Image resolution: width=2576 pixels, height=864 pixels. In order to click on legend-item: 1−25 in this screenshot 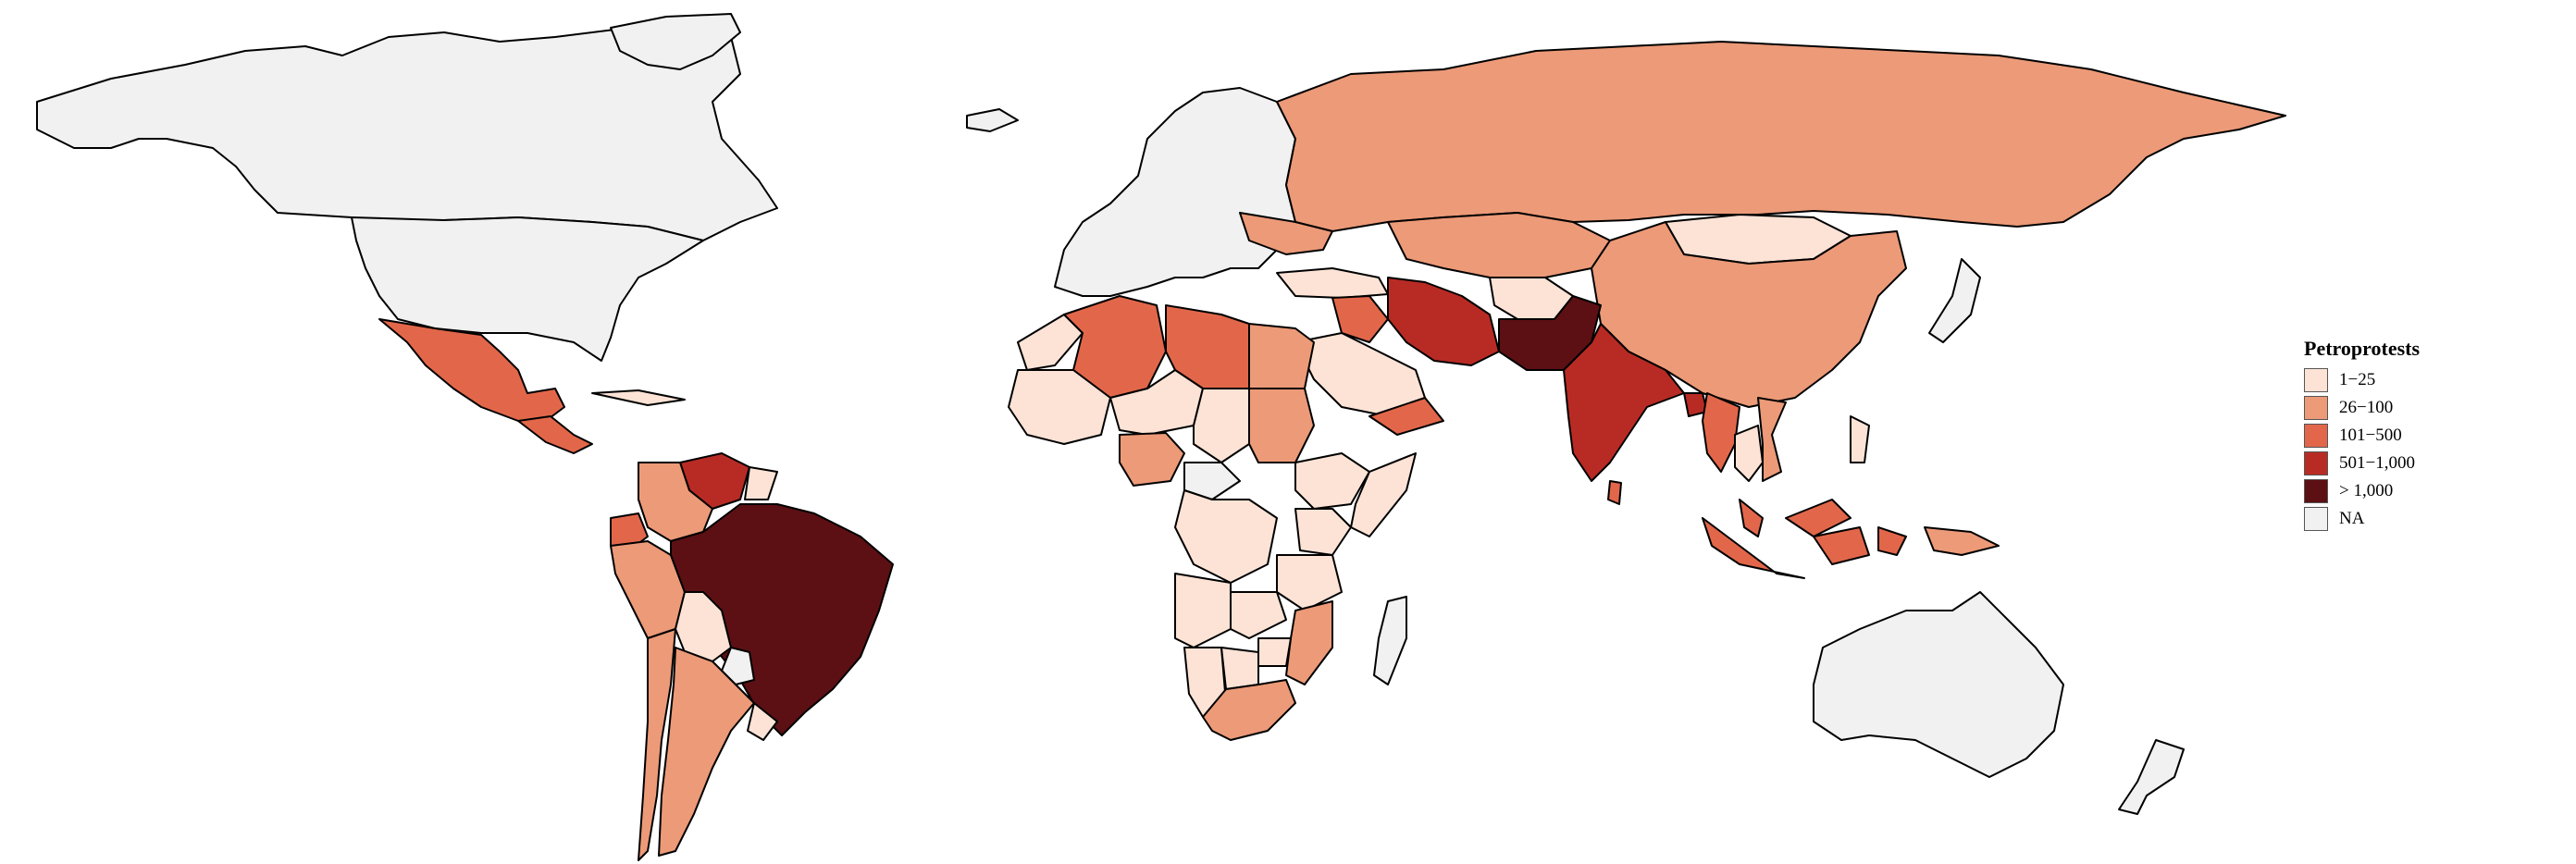, I will do `click(2362, 380)`.